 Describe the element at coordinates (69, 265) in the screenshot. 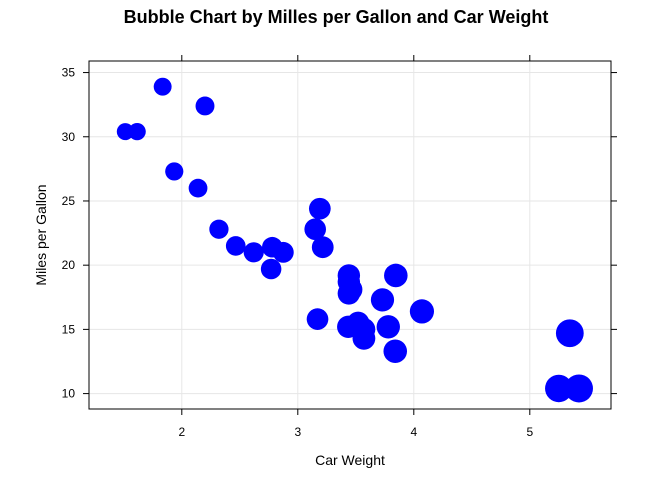

I see `y-tick-label: 20` at that location.